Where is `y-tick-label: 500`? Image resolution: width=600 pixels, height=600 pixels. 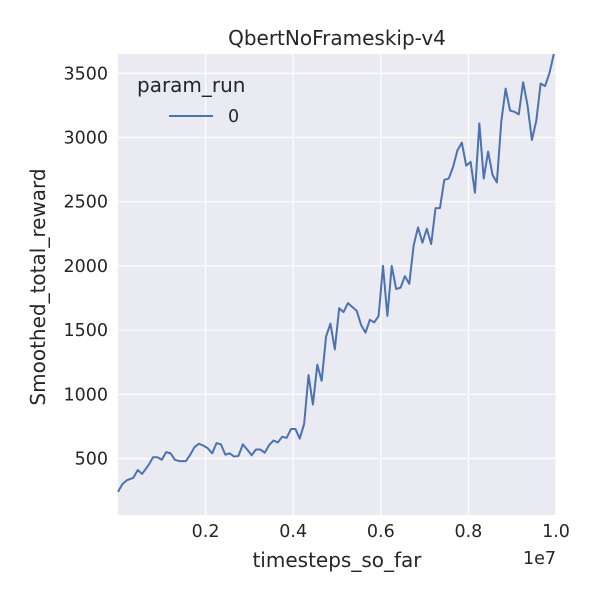
y-tick-label: 500 is located at coordinates (91, 459).